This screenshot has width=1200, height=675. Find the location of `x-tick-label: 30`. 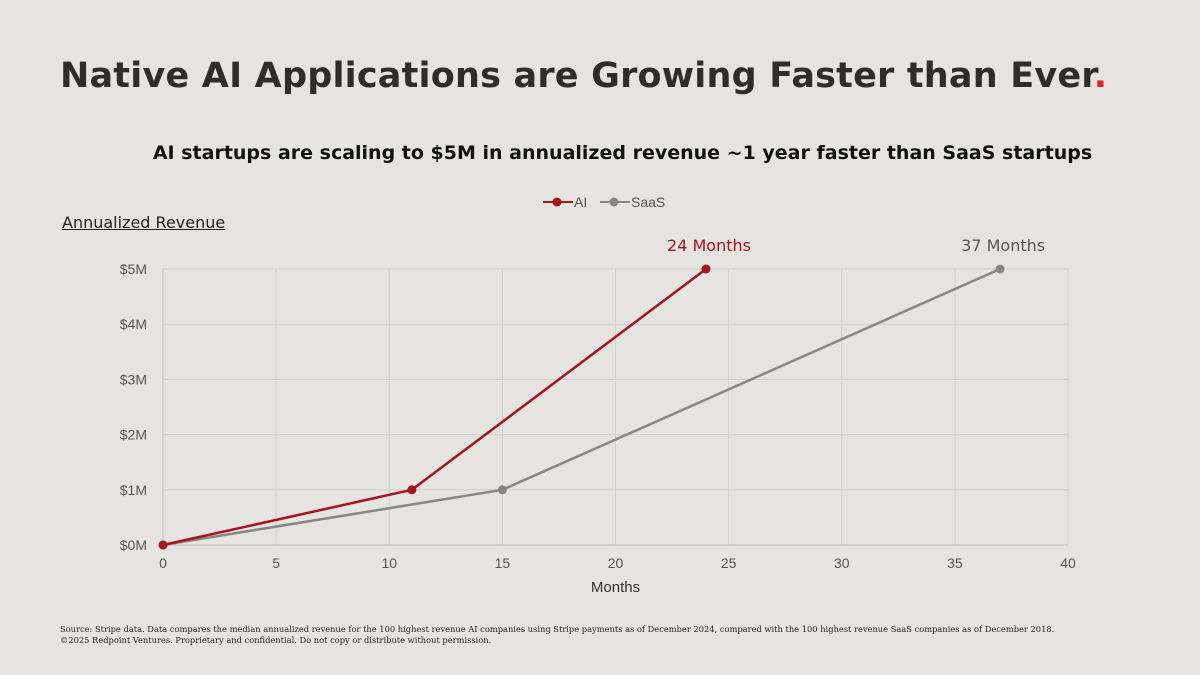

x-tick-label: 30 is located at coordinates (842, 563).